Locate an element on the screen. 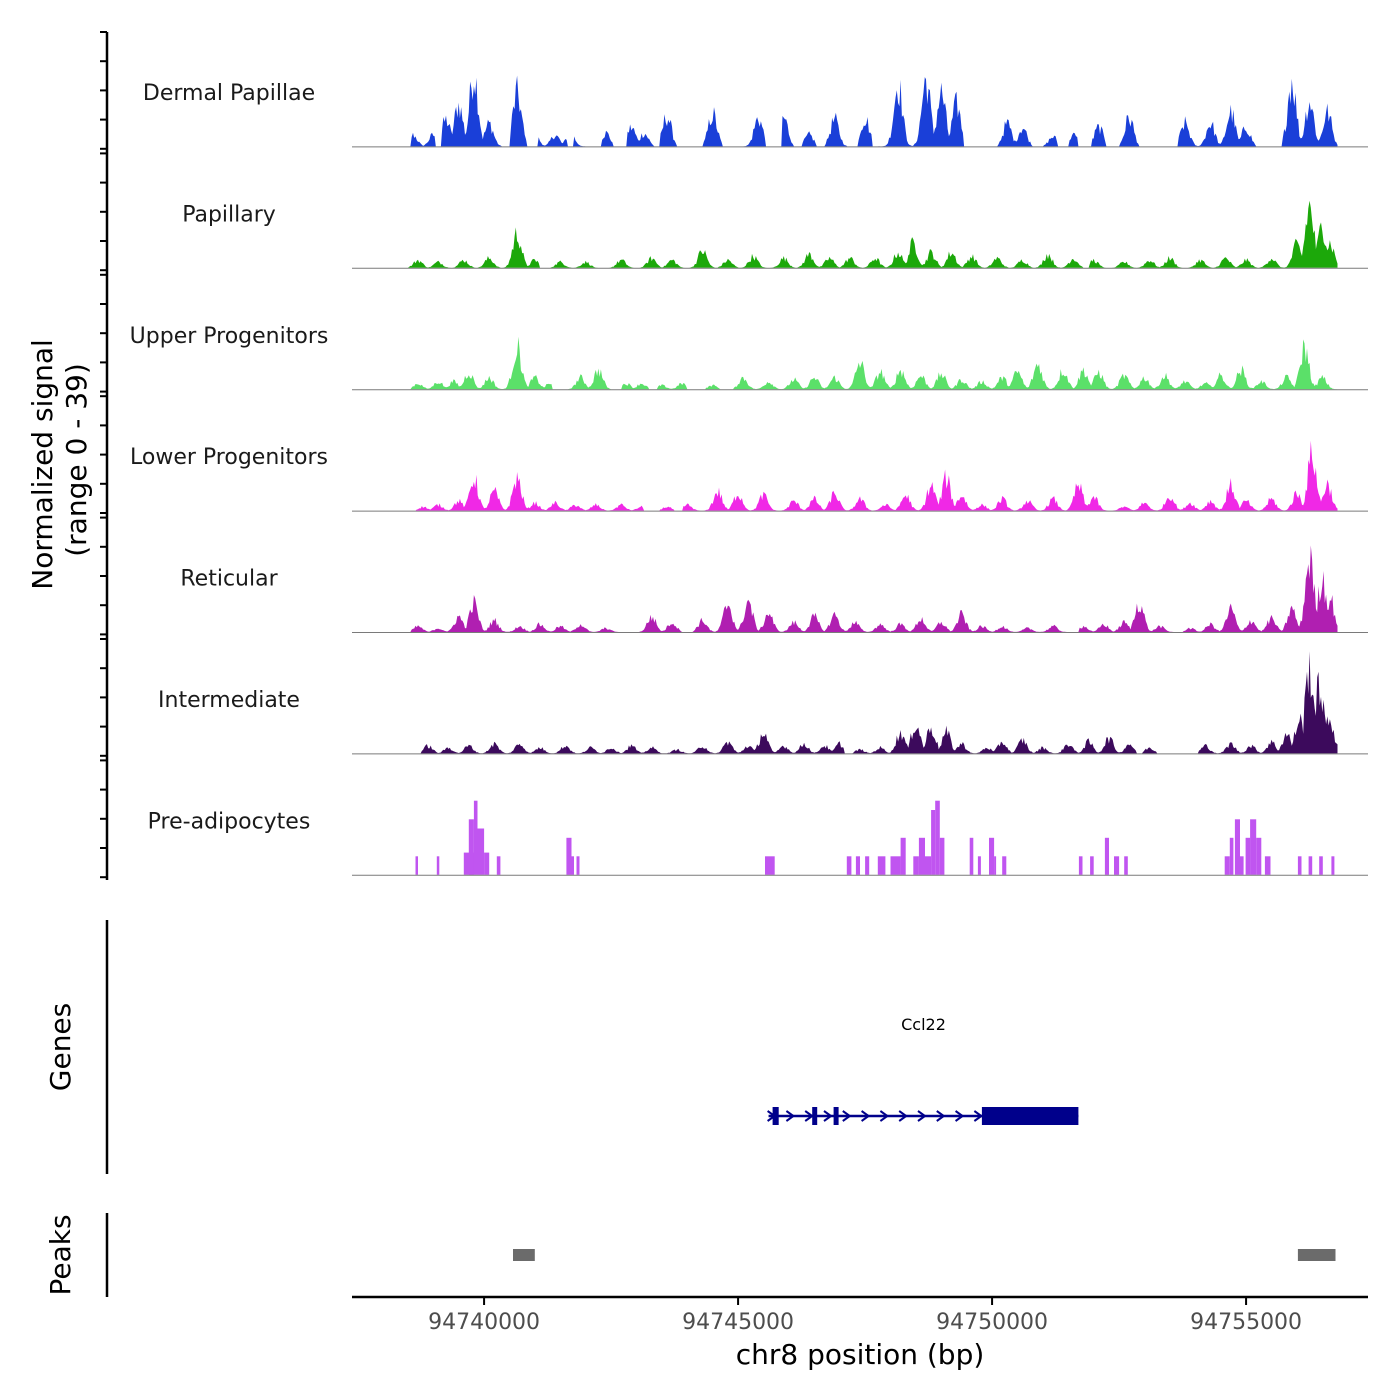 The image size is (1400, 1400). track-label-upper-progenitors: Upper Progenitors is located at coordinates (229, 336).